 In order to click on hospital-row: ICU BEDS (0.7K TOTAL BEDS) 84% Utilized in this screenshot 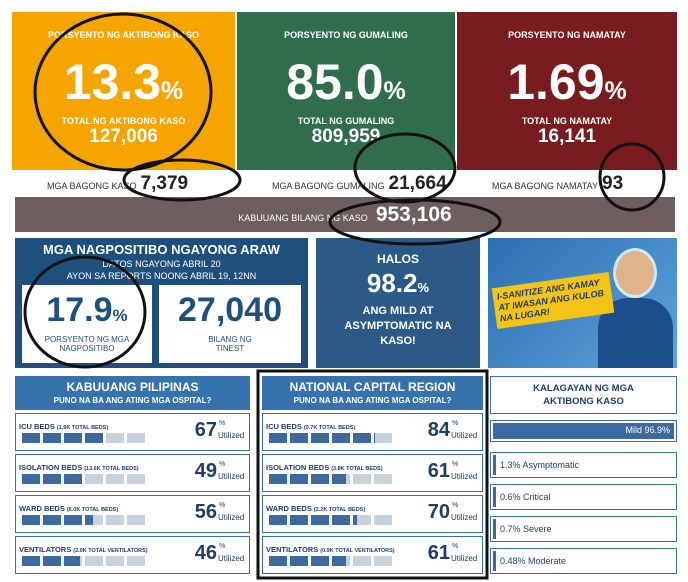, I will do `click(372, 432)`.